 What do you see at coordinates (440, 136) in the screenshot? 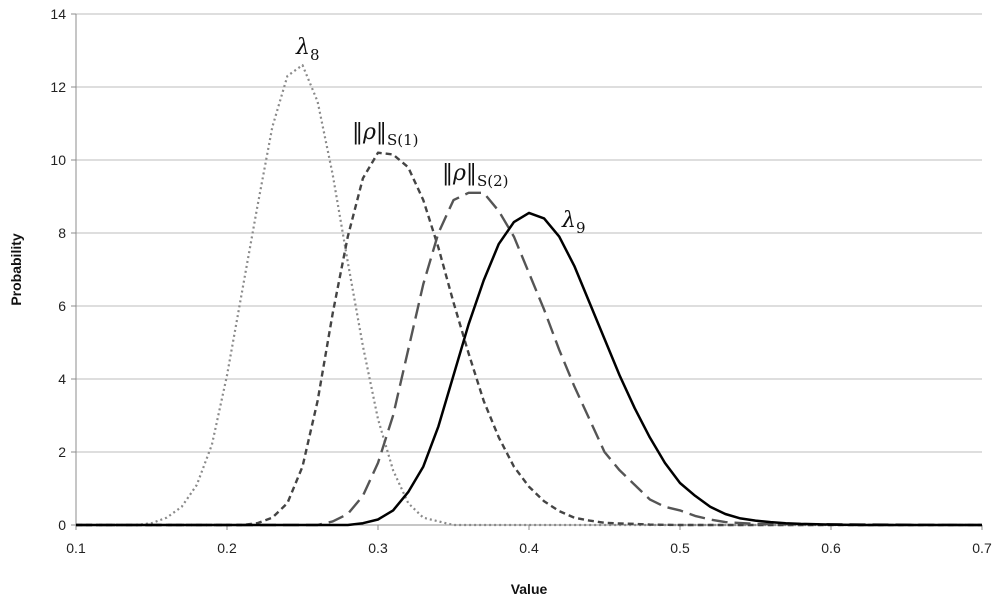
I see `series-labels: λ8 ‖ρ‖S(1) ‖ρ‖S(2) λ9` at bounding box center [440, 136].